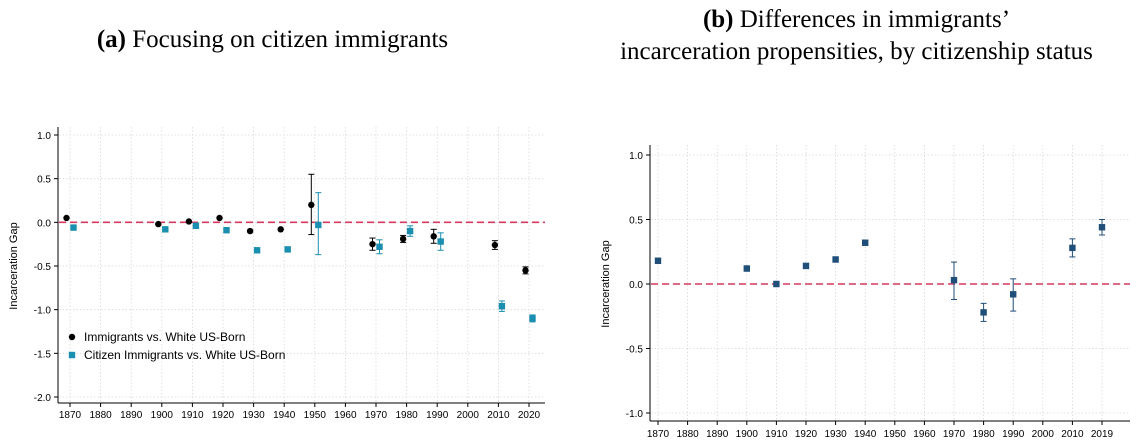  I want to click on x-tick-label: 2020, so click(529, 415).